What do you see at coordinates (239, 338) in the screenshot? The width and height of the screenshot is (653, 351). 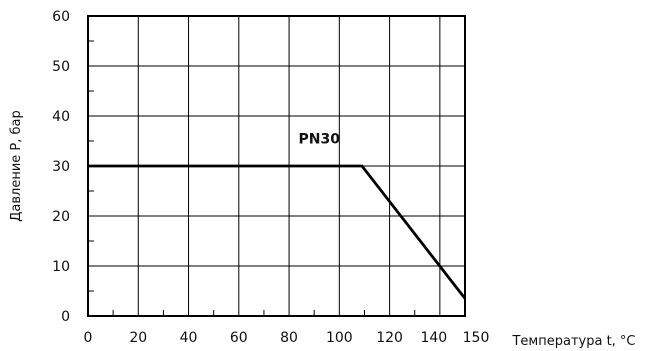 I see `x-tick-label: 60` at bounding box center [239, 338].